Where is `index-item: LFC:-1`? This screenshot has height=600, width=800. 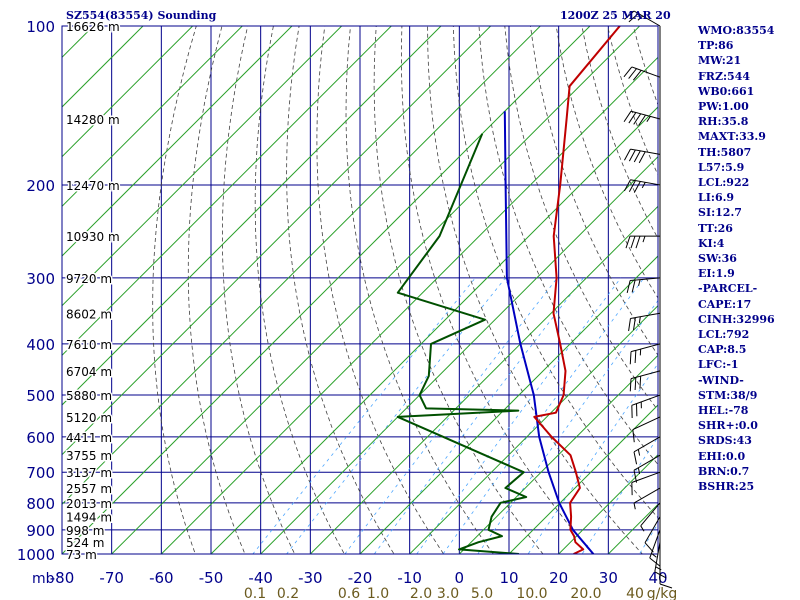 index-item: LFC:-1 is located at coordinates (718, 365).